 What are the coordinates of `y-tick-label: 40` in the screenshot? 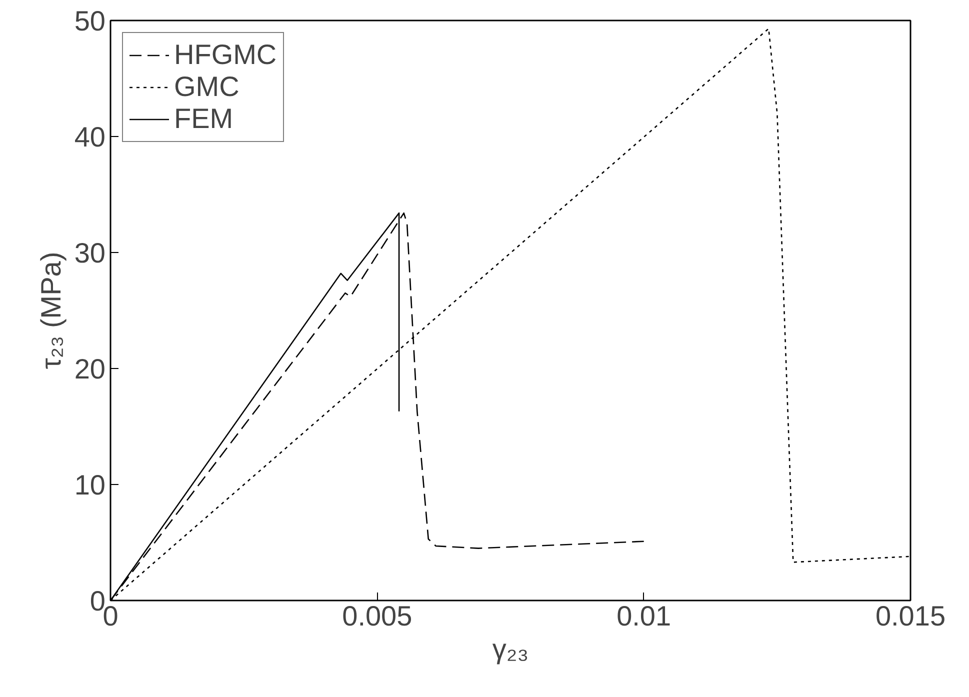 It's located at (90, 137).